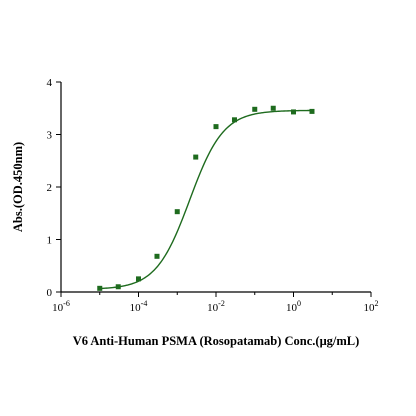 The height and width of the screenshot is (416, 416). What do you see at coordinates (50, 136) in the screenshot?
I see `y-tick-label: 3` at bounding box center [50, 136].